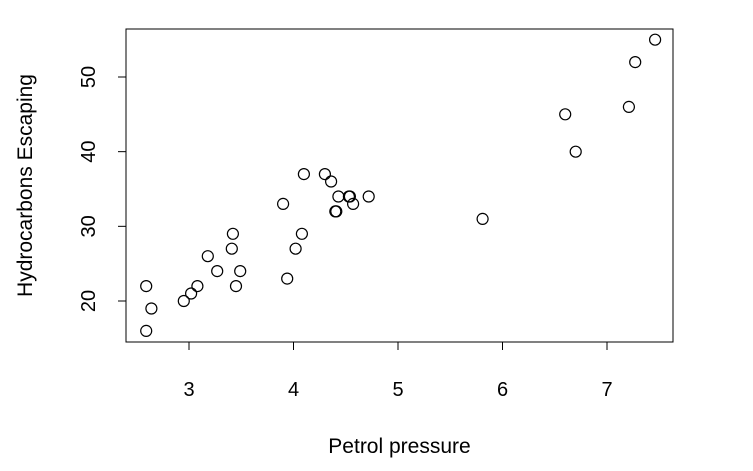  I want to click on x-tick-label: 6, so click(502, 390).